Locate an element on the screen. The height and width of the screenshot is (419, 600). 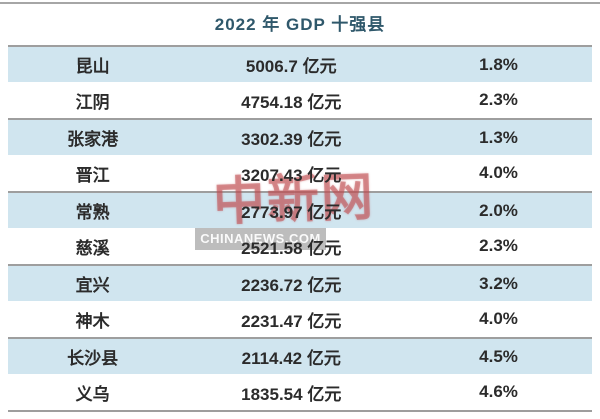
chinanews-site-watermark: CHINANEWS.COM is located at coordinates (260, 239).